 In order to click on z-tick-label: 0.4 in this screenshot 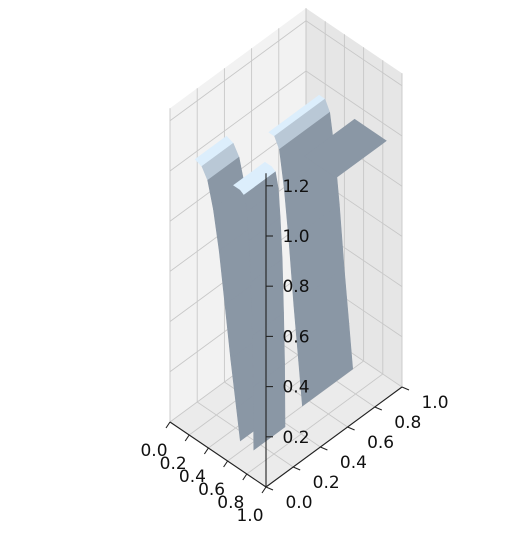, I will do `click(295, 388)`.